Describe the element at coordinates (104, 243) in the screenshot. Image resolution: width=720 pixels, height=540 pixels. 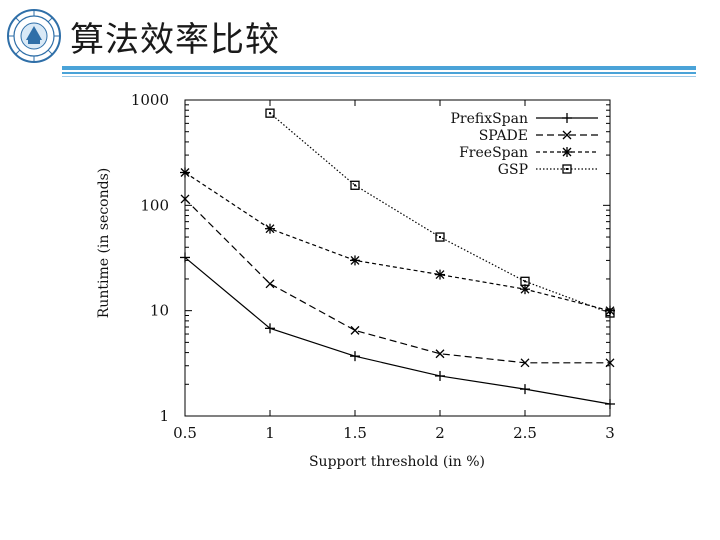
I see `y-axis-label: Runtime (in seconds)` at that location.